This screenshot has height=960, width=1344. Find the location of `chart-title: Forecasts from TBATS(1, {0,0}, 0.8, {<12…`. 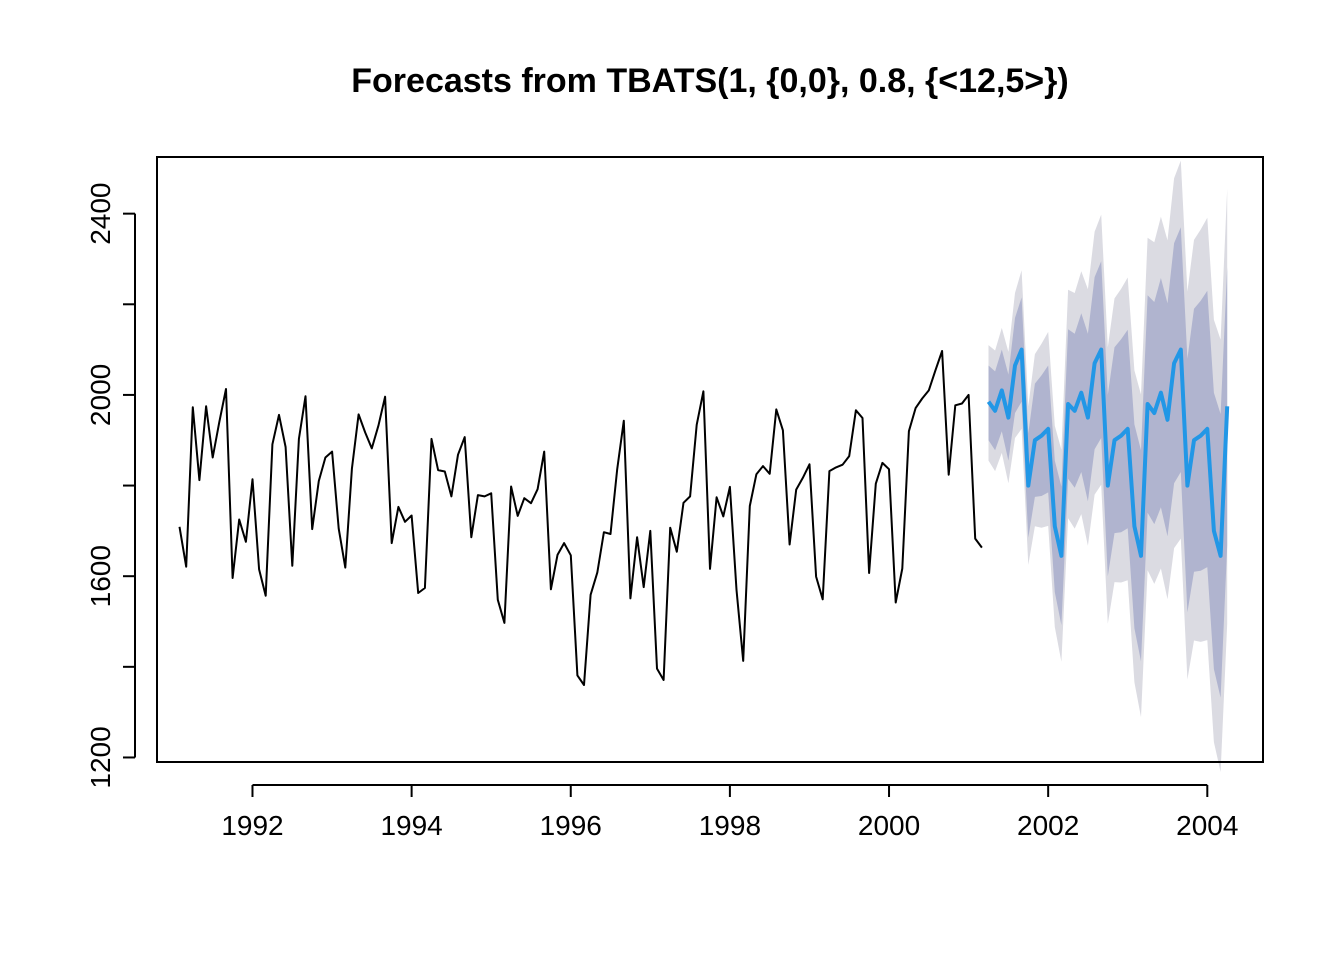

chart-title: Forecasts from TBATS(1, {0,0}, 0.8, {<12… is located at coordinates (709, 81).